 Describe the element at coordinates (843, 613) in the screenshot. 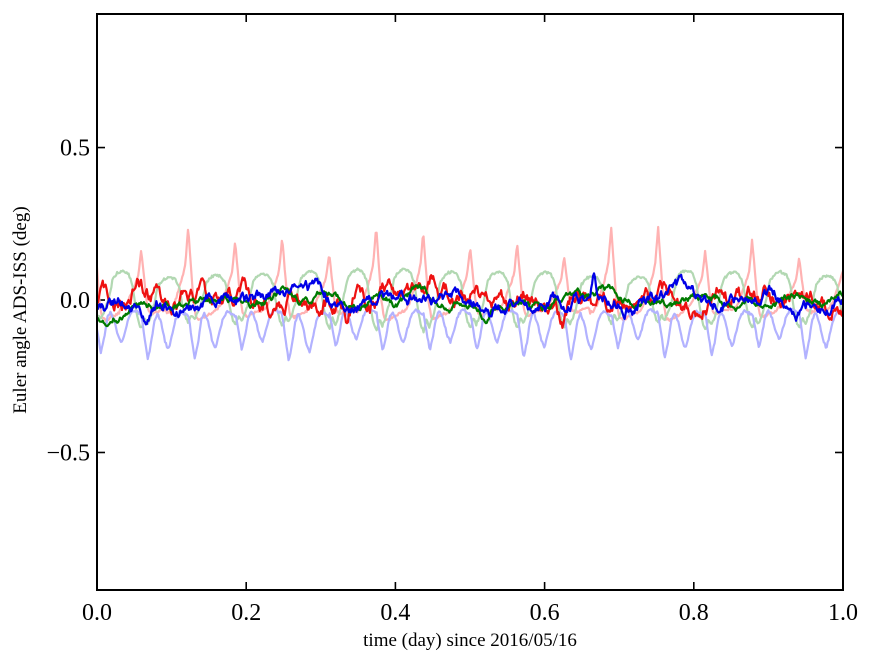

I see `x-tick-label: 1.0` at that location.